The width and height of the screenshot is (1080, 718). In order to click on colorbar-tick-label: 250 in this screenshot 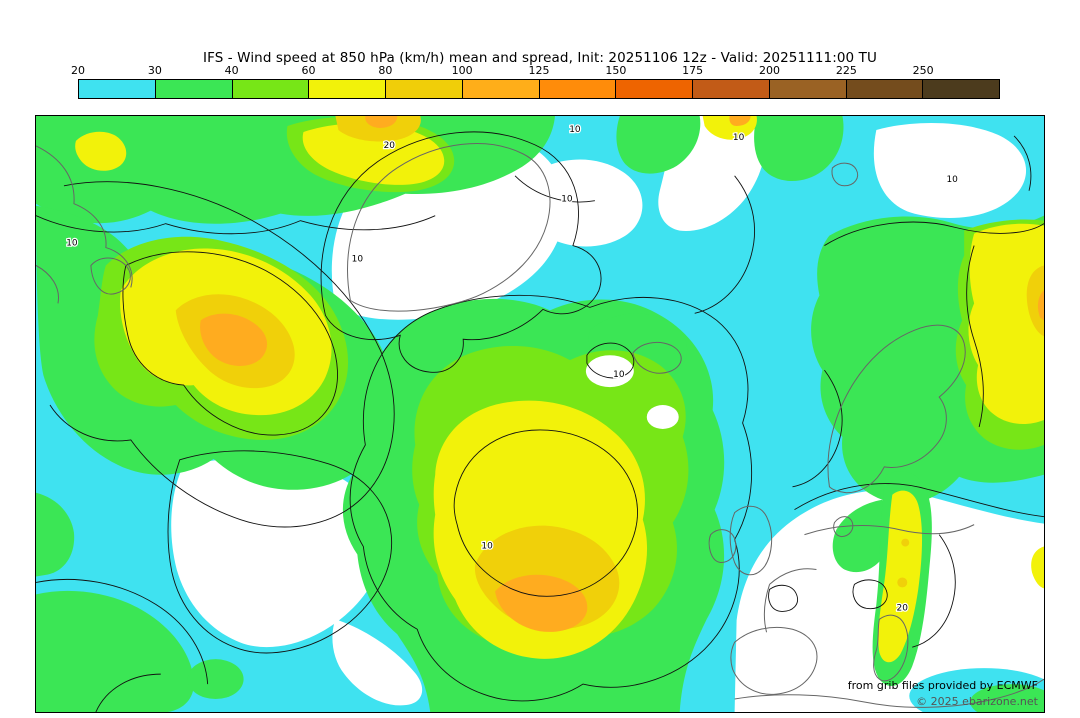, I will do `click(923, 70)`.